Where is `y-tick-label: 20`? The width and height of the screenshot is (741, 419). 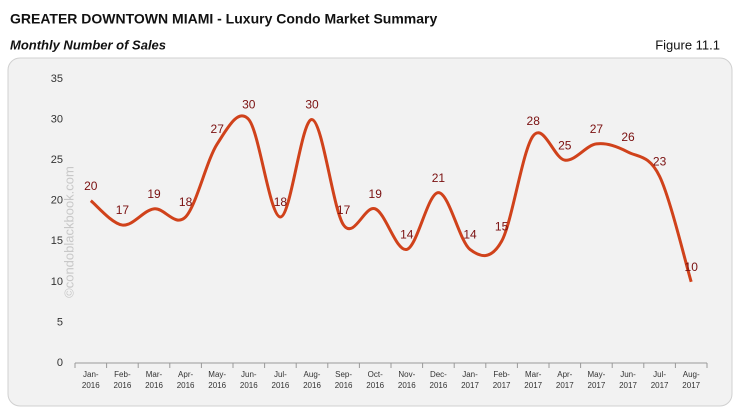
y-tick-label: 20 is located at coordinates (57, 201).